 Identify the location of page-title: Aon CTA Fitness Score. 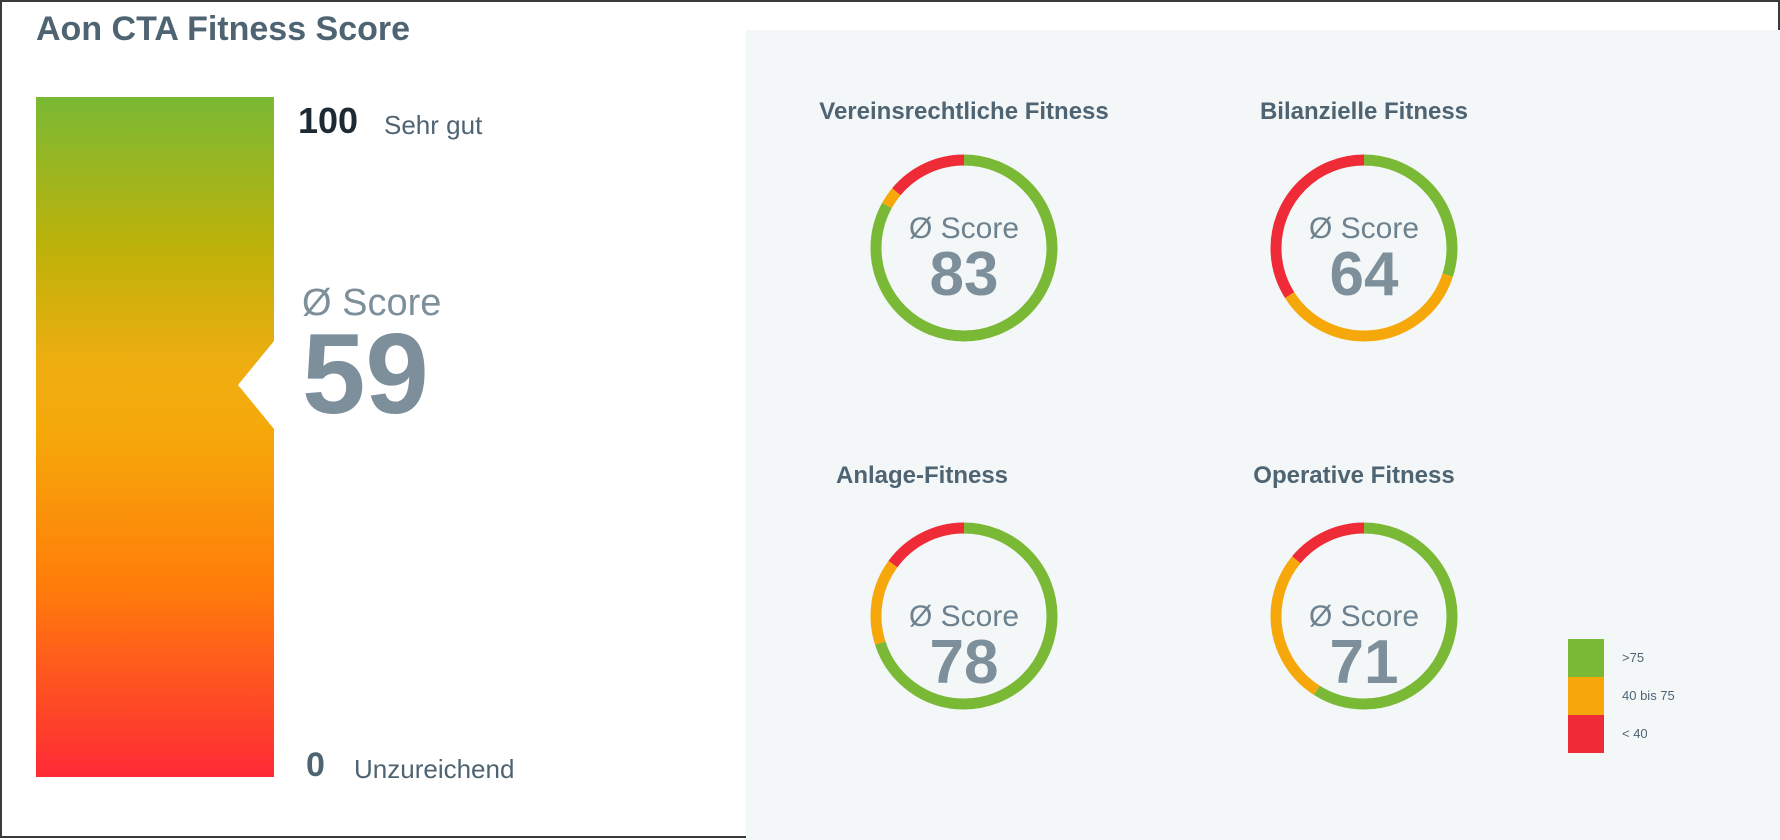
(223, 29).